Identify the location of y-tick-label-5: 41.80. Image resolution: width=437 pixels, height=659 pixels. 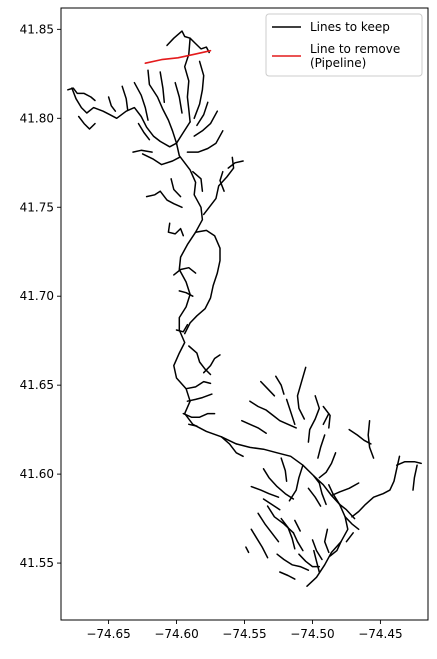
(37, 118).